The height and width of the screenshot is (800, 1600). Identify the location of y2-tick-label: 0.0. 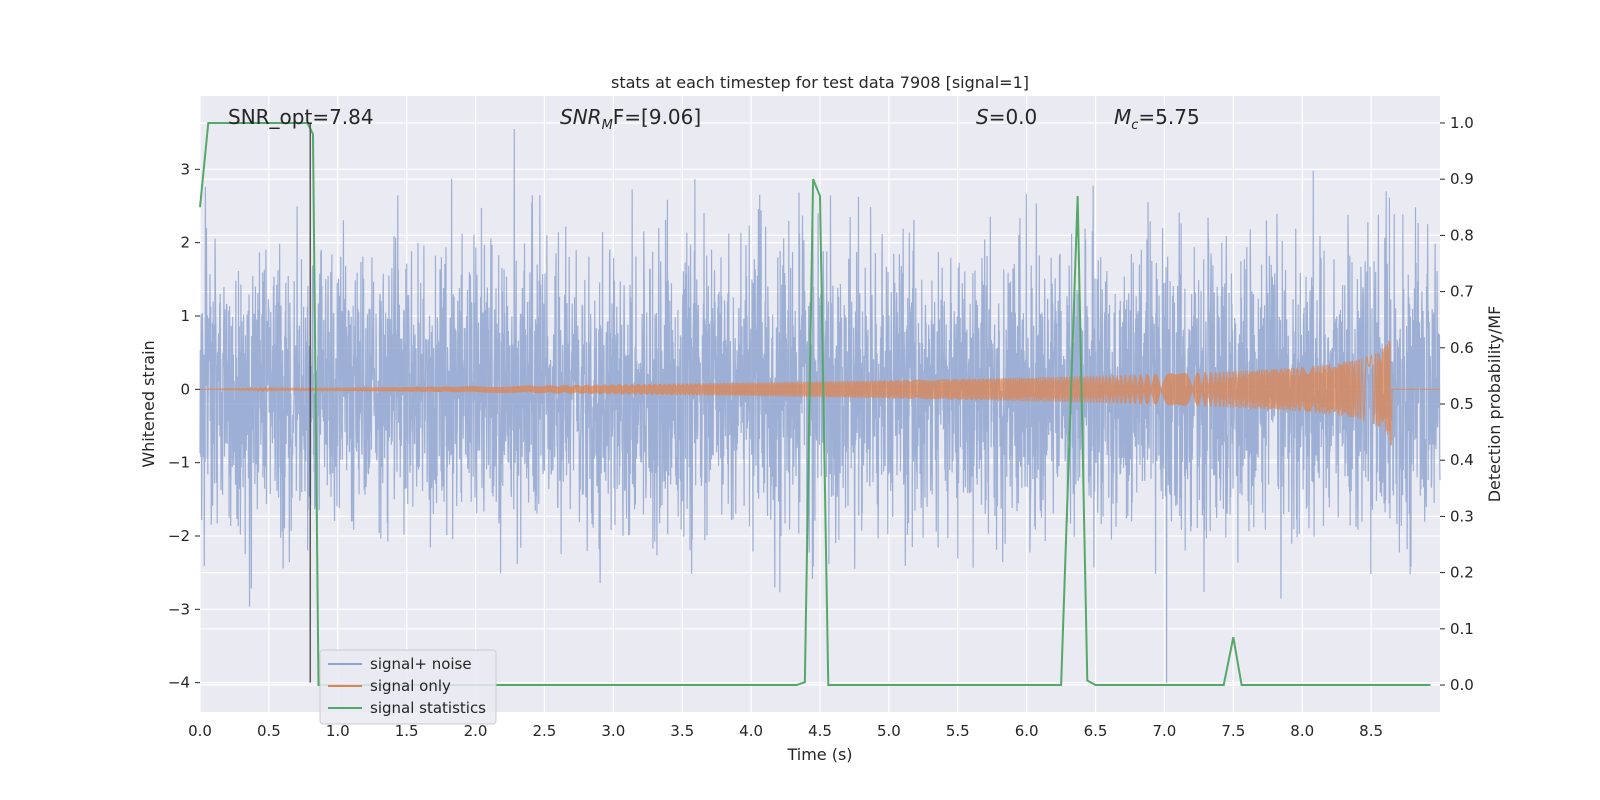
(1462, 685).